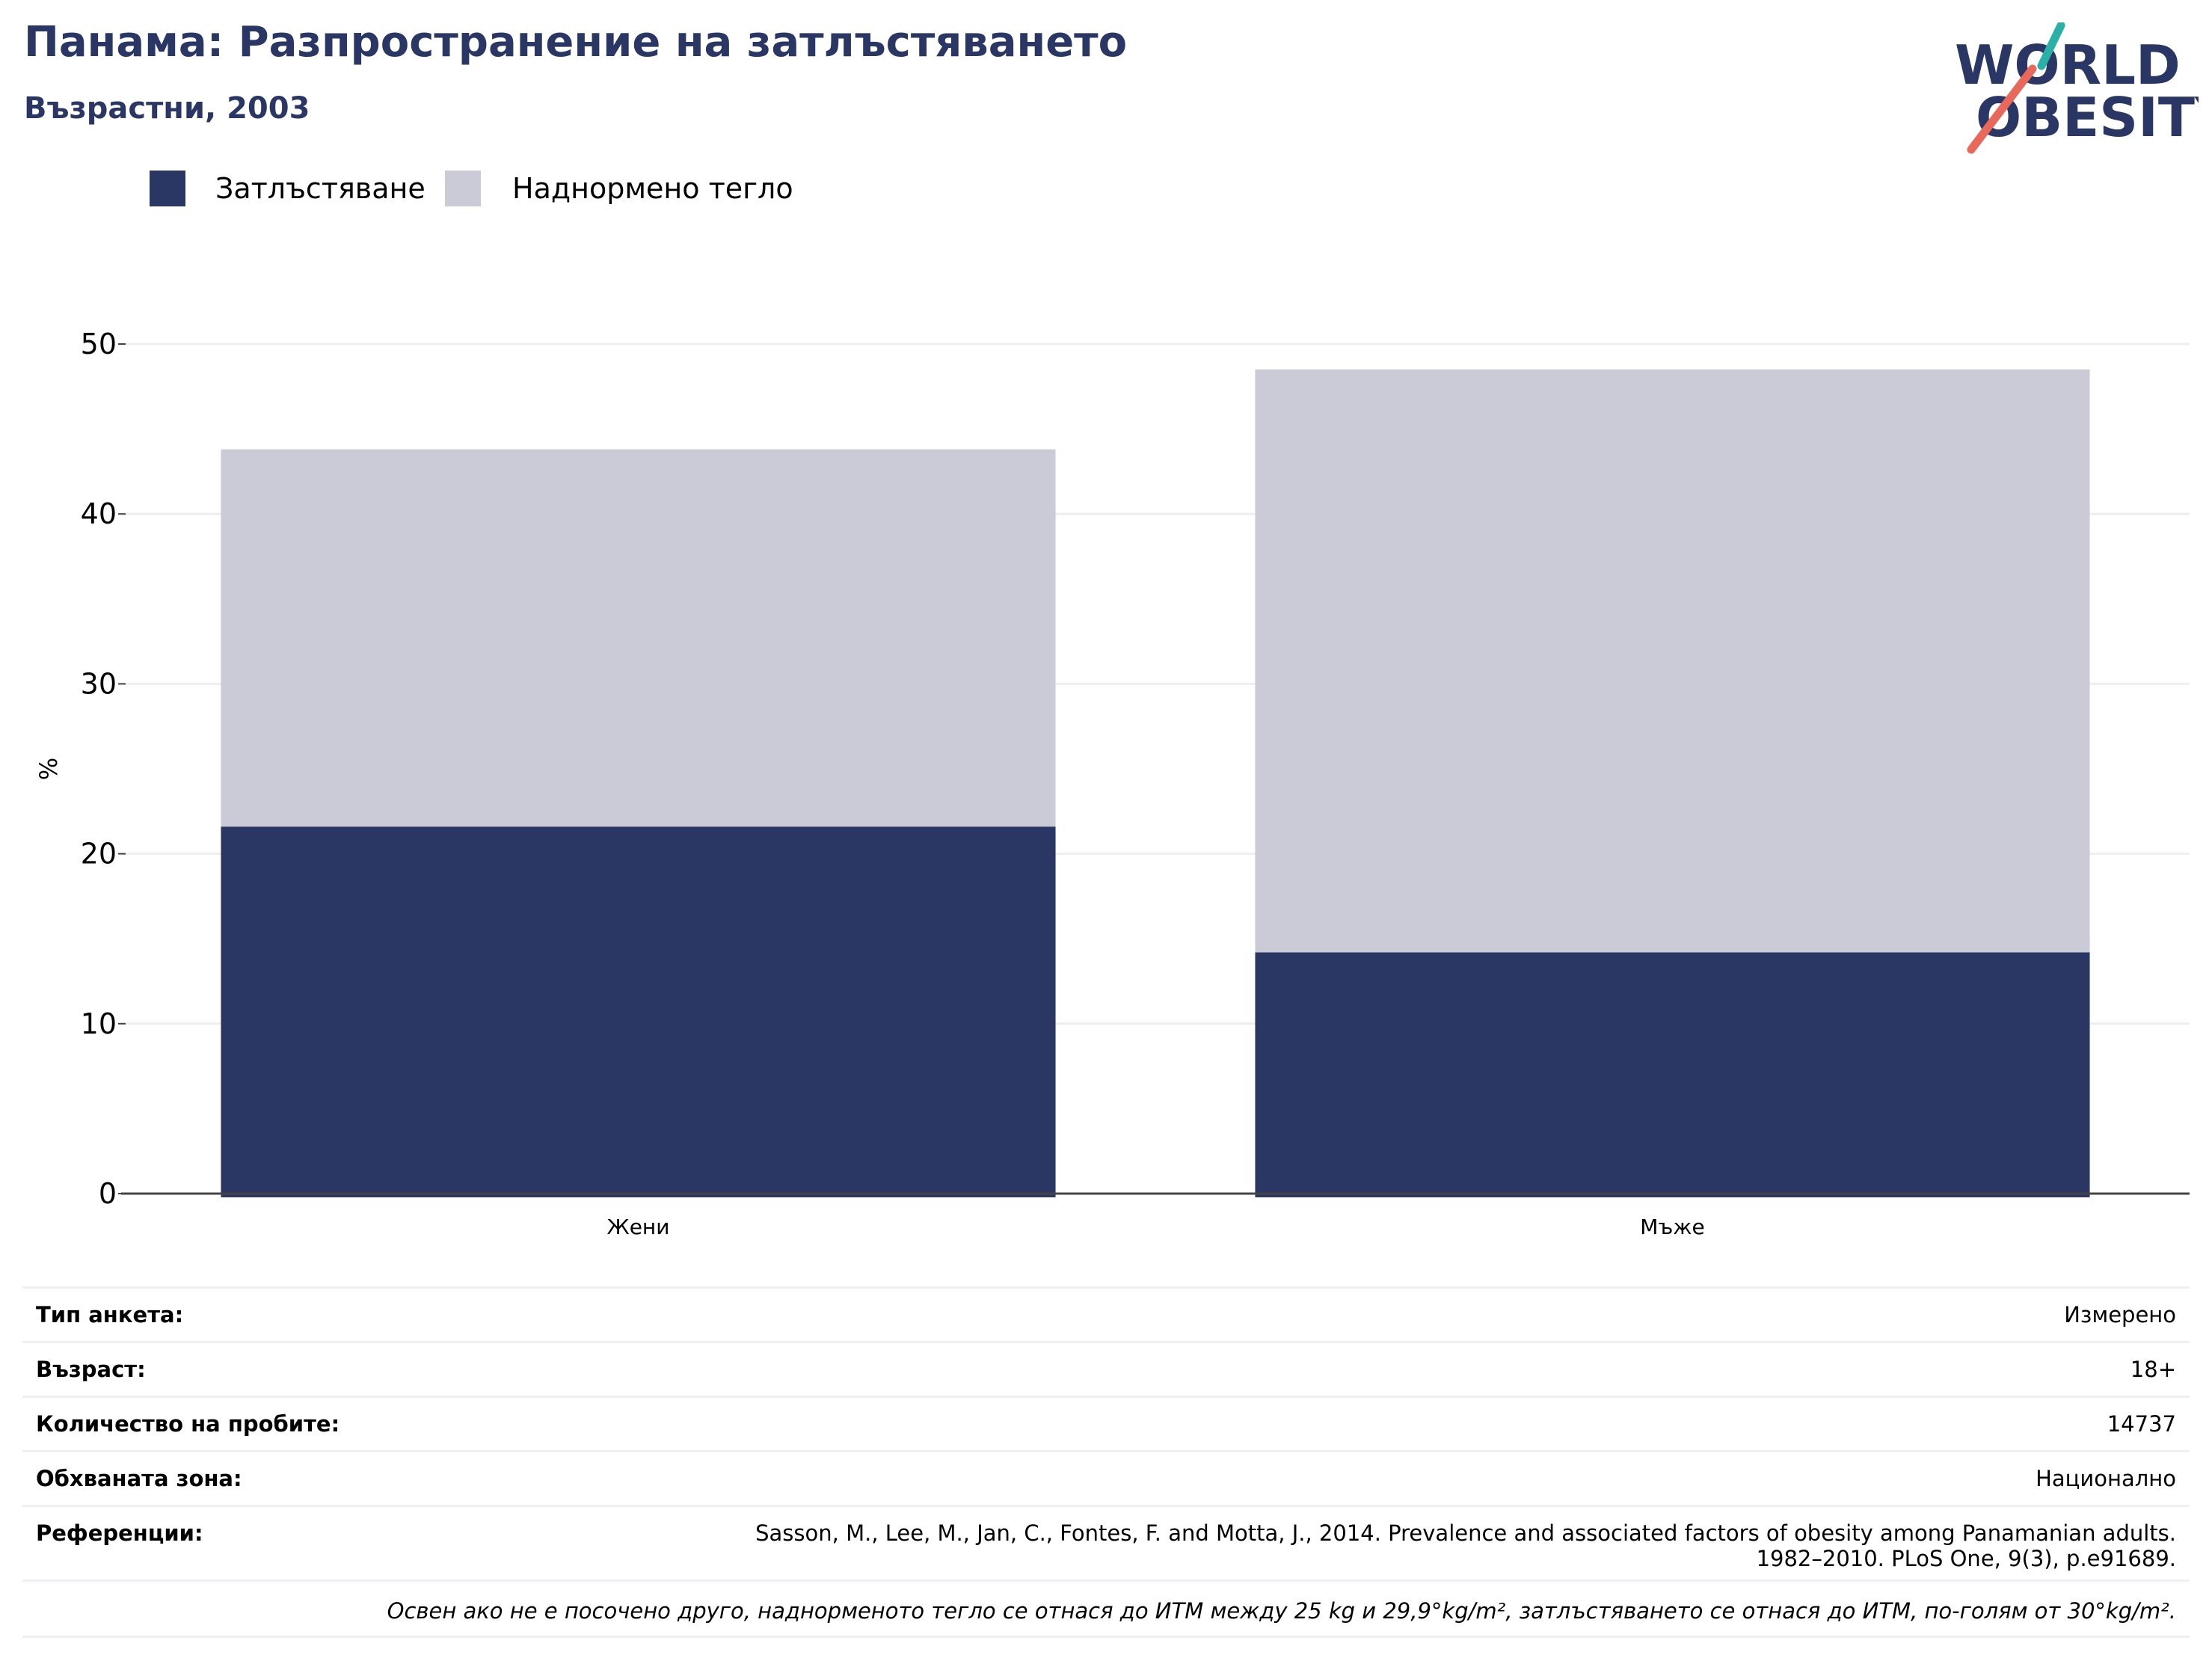  What do you see at coordinates (99, 683) in the screenshot?
I see `y-tick-label: 30` at bounding box center [99, 683].